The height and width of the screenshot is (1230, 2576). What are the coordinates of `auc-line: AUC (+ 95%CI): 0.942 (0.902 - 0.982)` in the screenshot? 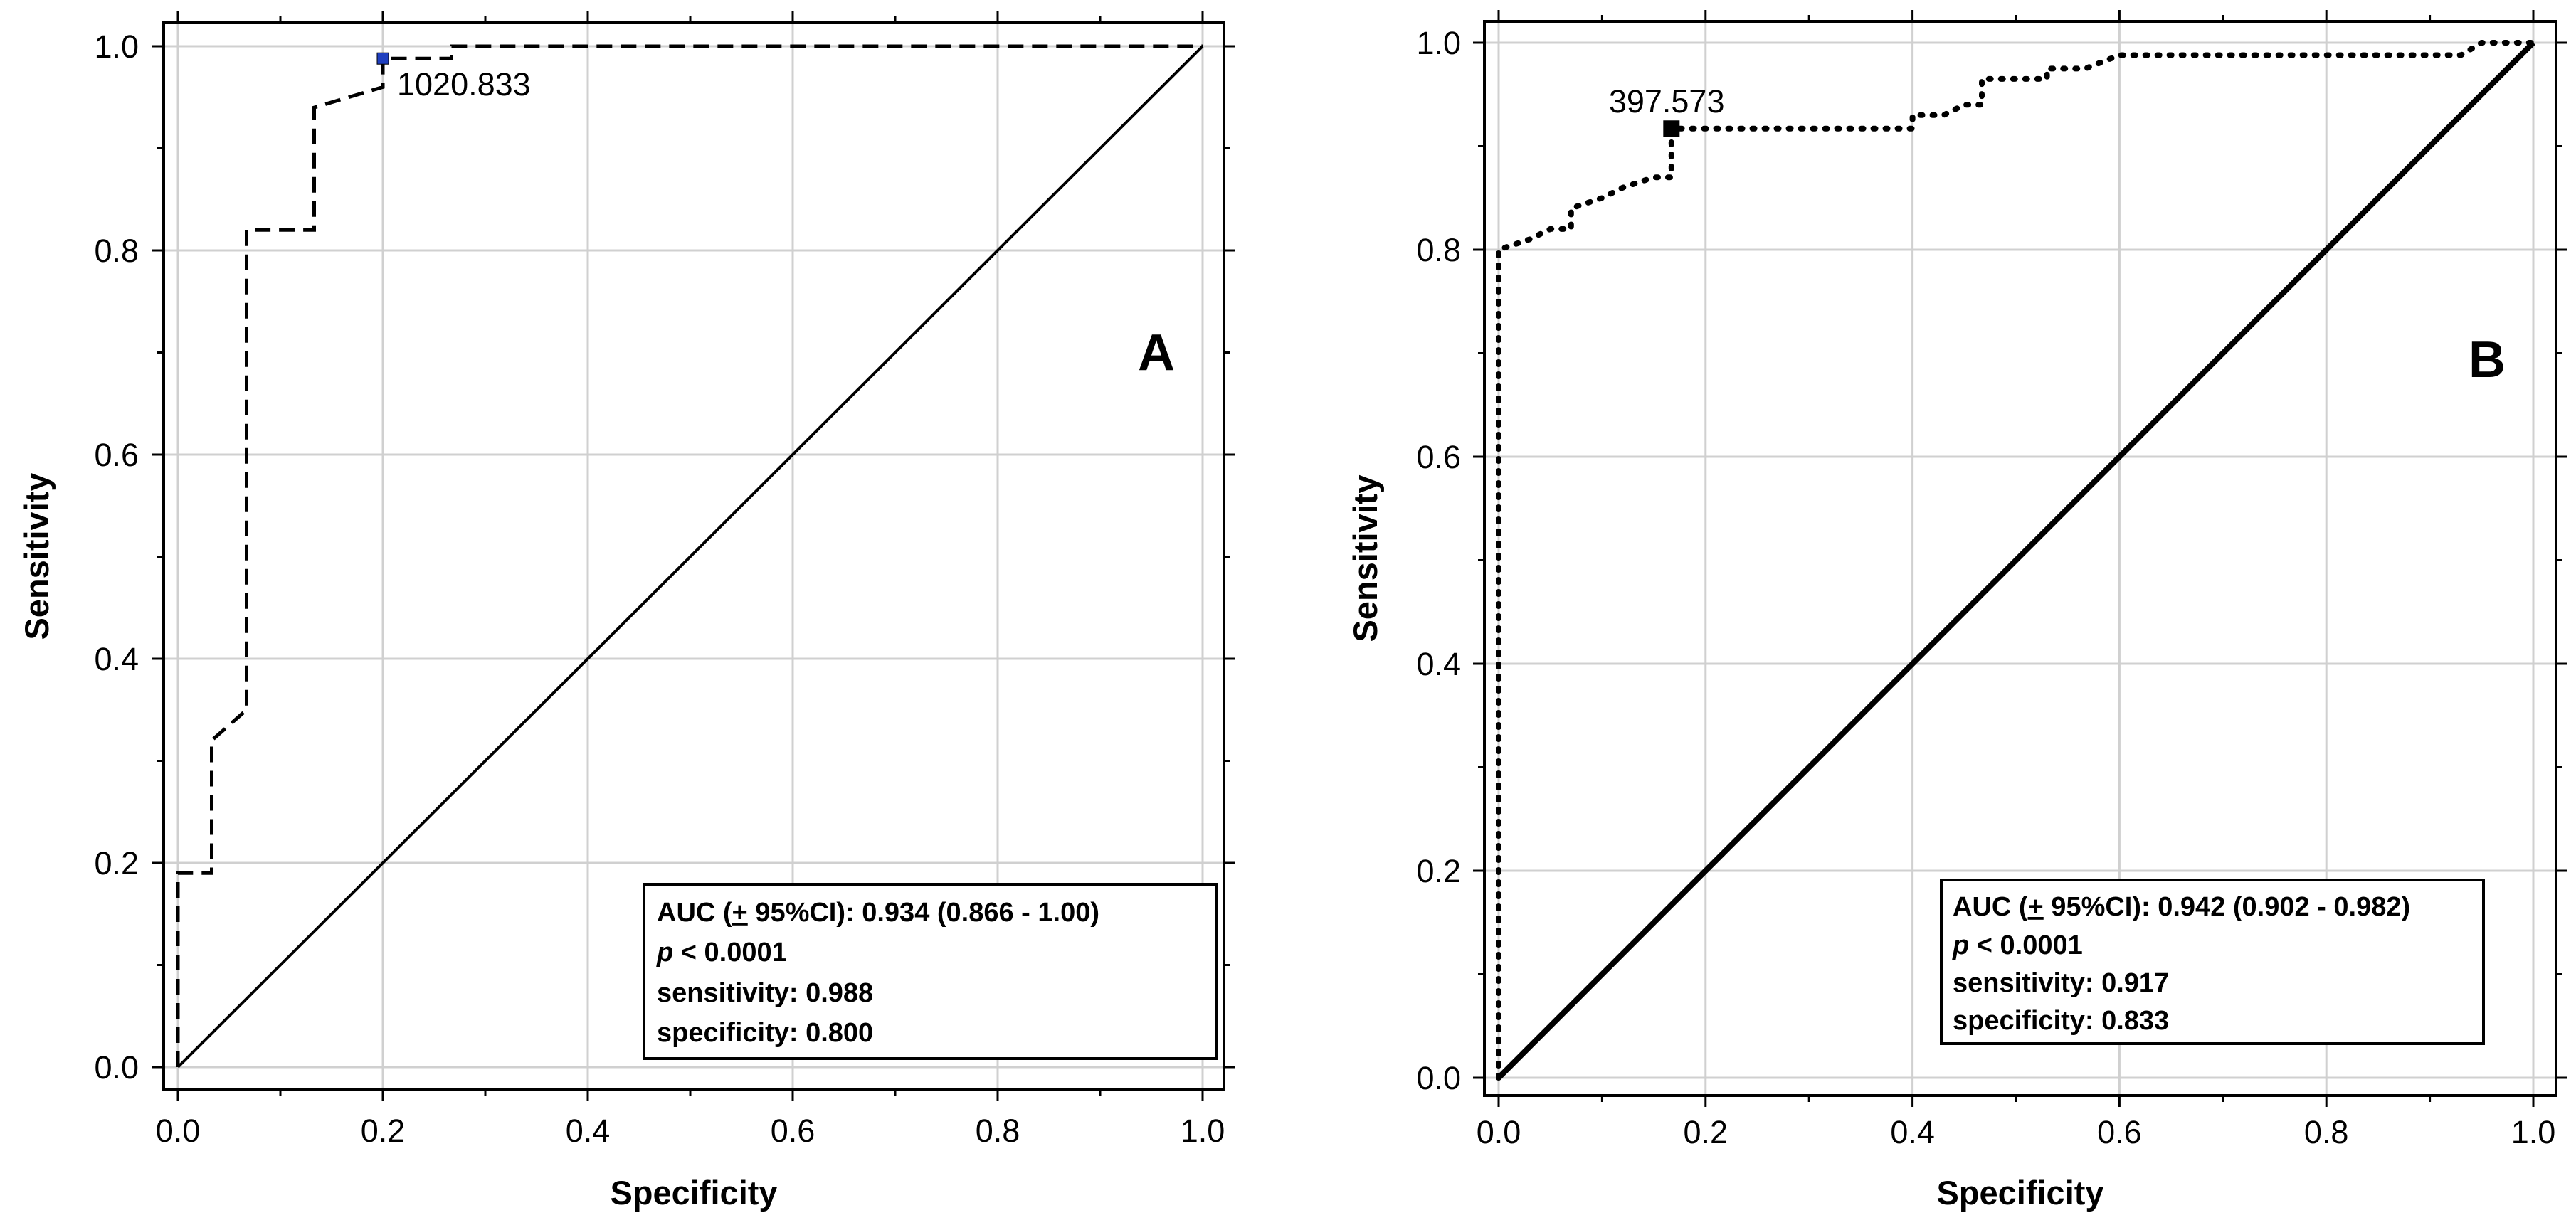 It's located at (2181, 907).